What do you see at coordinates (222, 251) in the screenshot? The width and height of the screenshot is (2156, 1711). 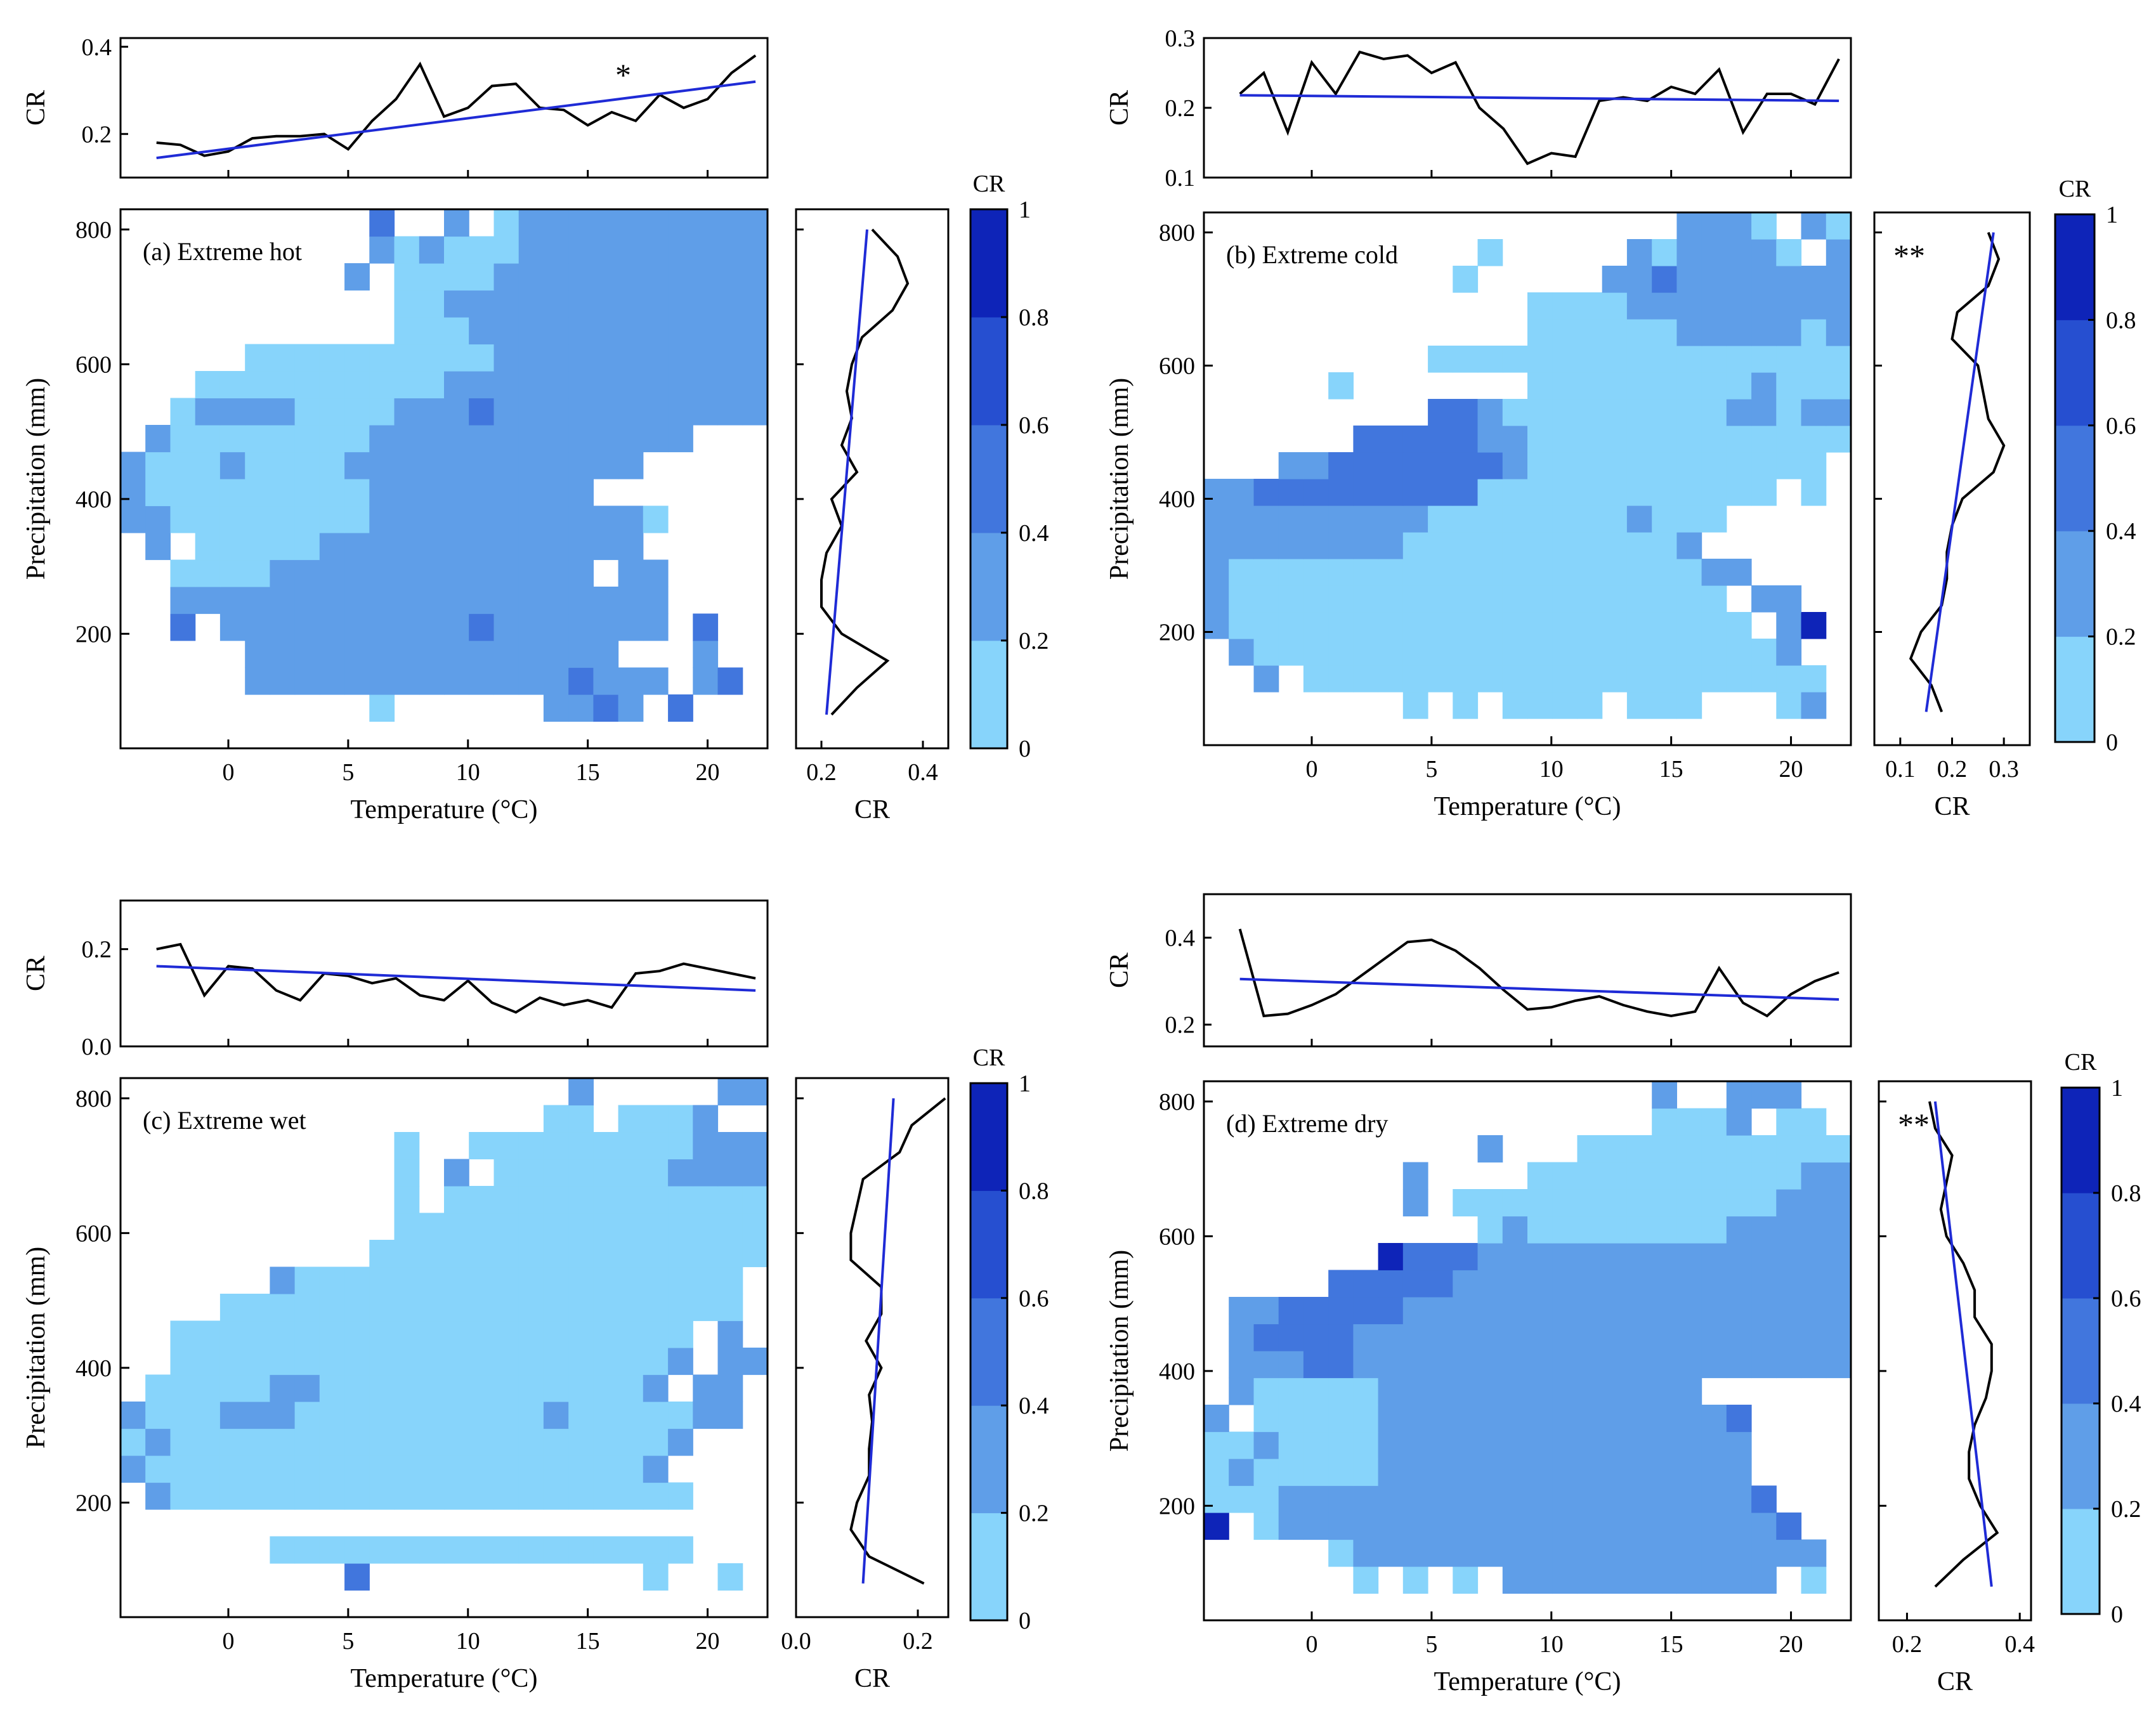 I see `panel-title: (a) Extreme hot` at bounding box center [222, 251].